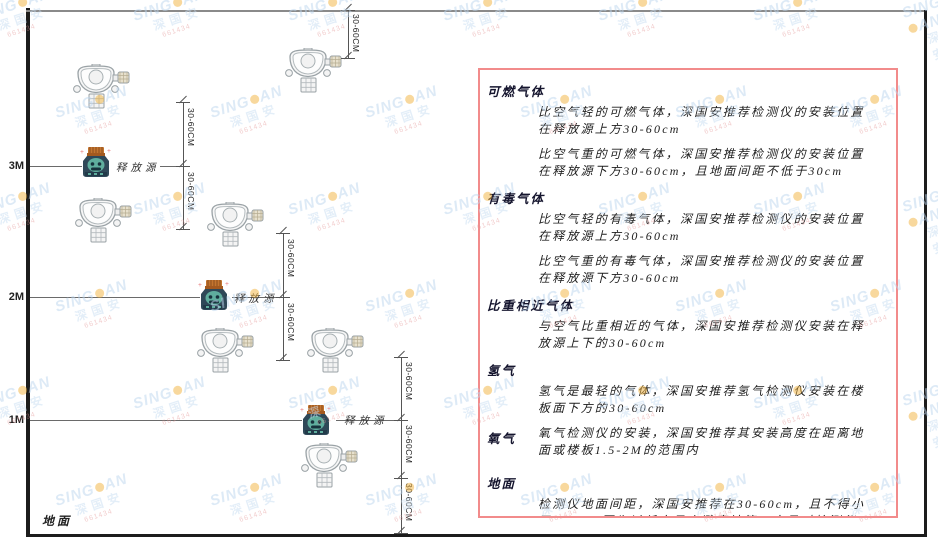 The height and width of the screenshot is (541, 938). Describe the element at coordinates (348, 34) in the screenshot. I see `dimension-line` at that location.